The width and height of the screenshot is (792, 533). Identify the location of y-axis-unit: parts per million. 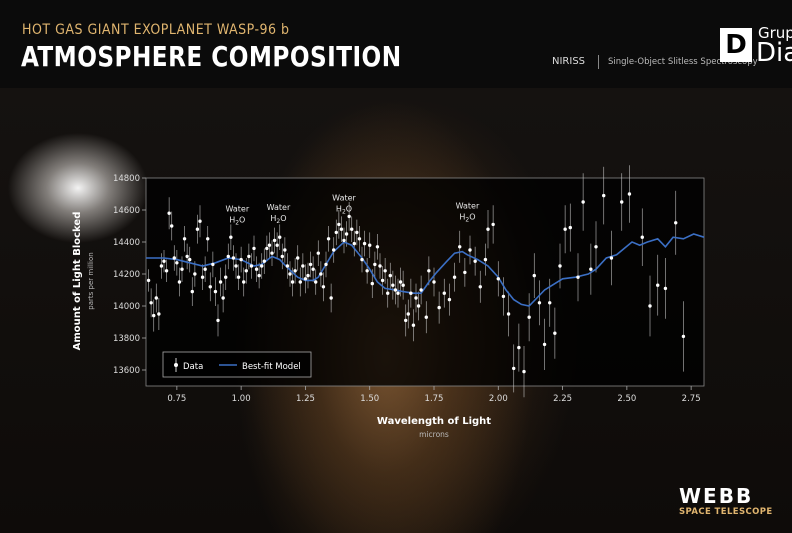
(91, 280).